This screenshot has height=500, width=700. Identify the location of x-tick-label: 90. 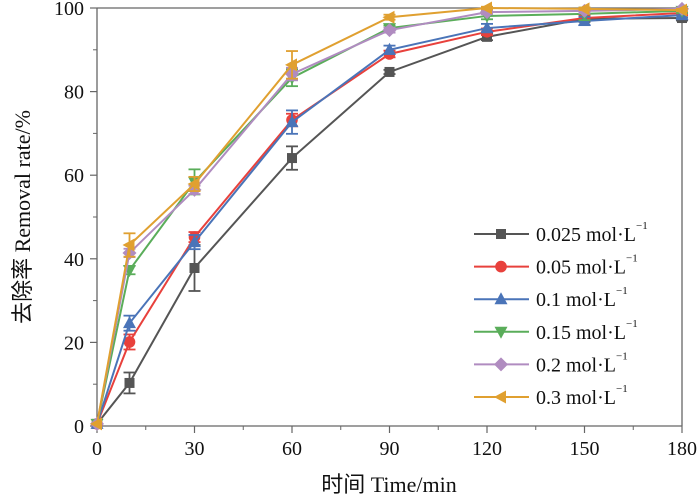
(390, 449).